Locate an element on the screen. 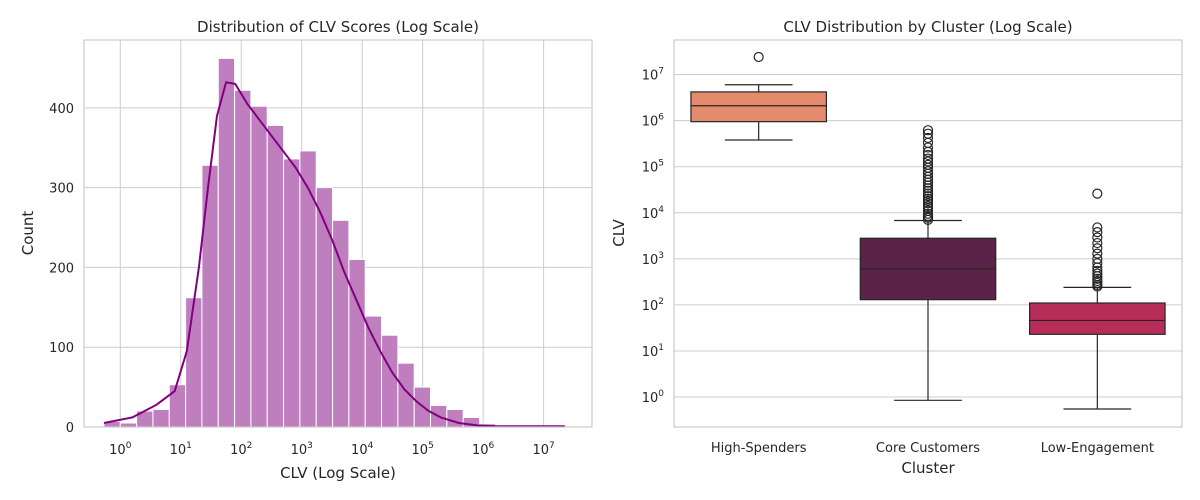 The width and height of the screenshot is (1200, 500). left-y-tick-label: 0 is located at coordinates (70, 428).